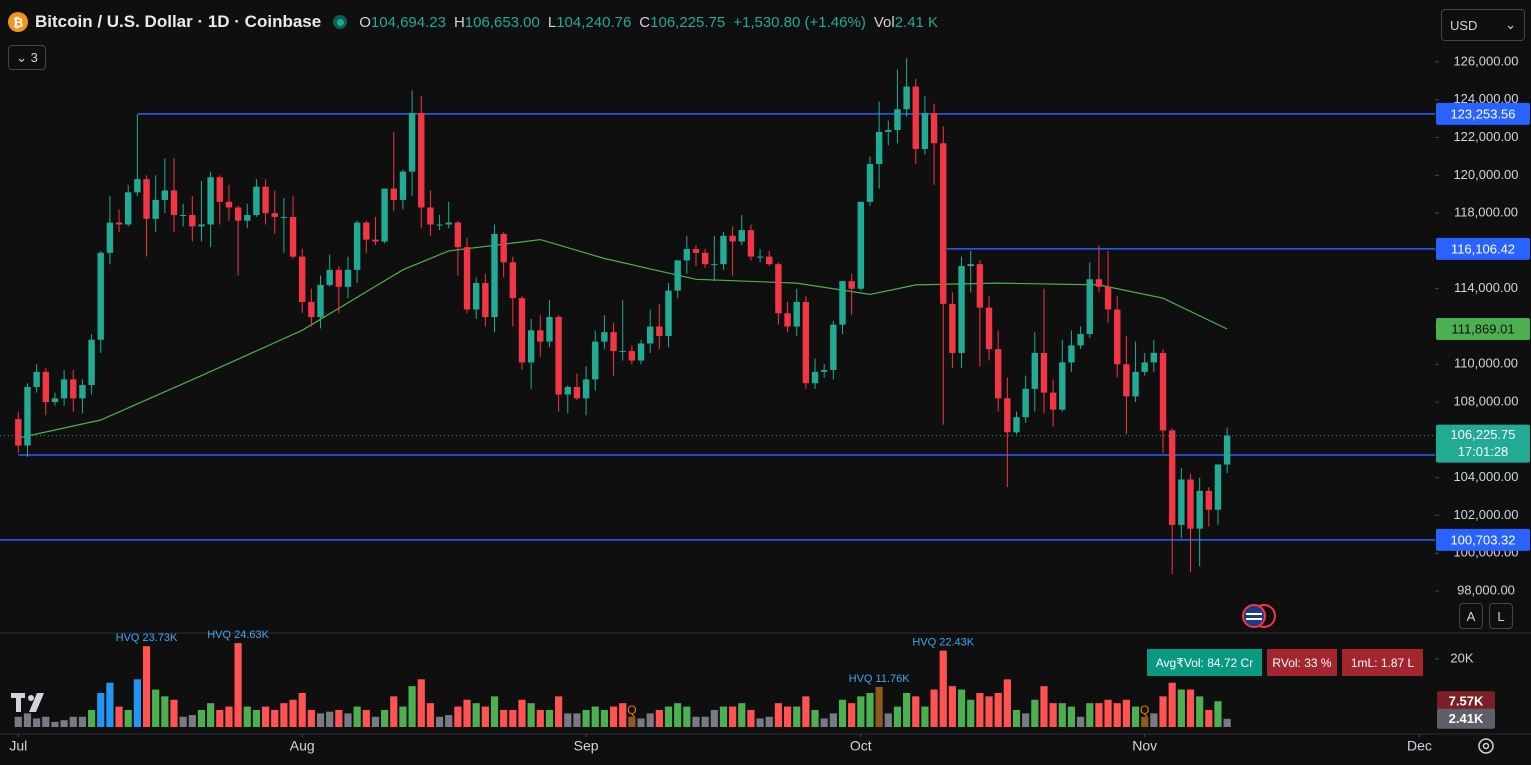  What do you see at coordinates (459, 22) in the screenshot?
I see `ohlc-key: H` at bounding box center [459, 22].